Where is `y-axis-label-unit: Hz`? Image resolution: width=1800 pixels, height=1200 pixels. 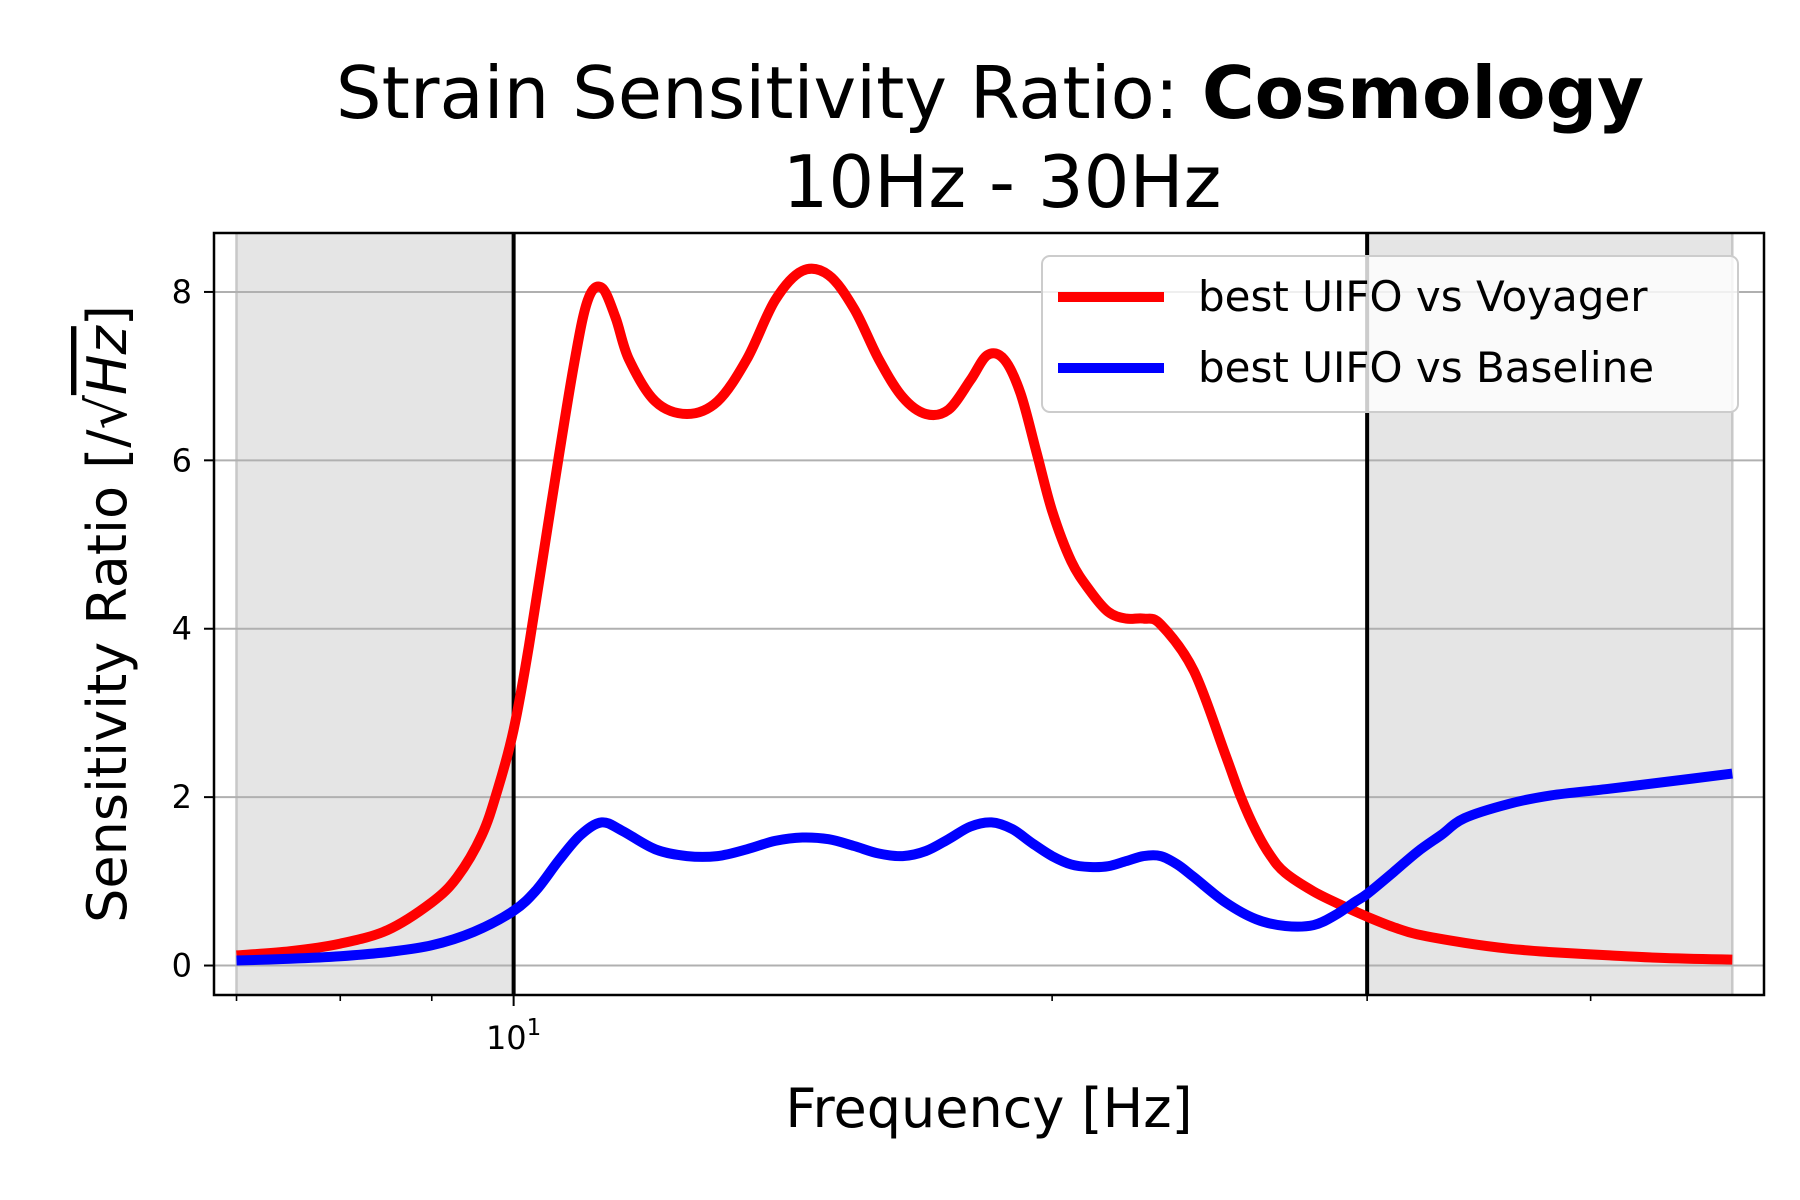 y-axis-label-unit: Hz is located at coordinates (107, 360).